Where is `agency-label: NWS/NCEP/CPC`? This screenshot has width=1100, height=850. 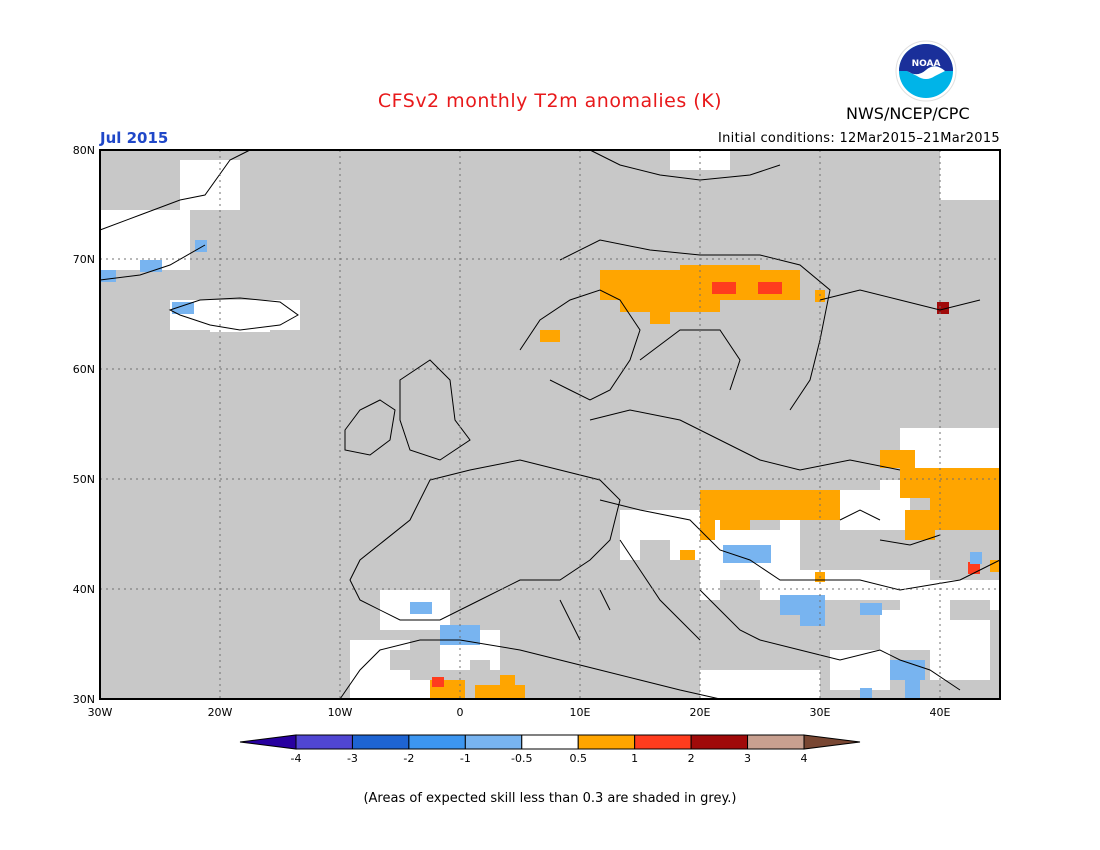
agency-label: NWS/NCEP/CPC is located at coordinates (908, 113).